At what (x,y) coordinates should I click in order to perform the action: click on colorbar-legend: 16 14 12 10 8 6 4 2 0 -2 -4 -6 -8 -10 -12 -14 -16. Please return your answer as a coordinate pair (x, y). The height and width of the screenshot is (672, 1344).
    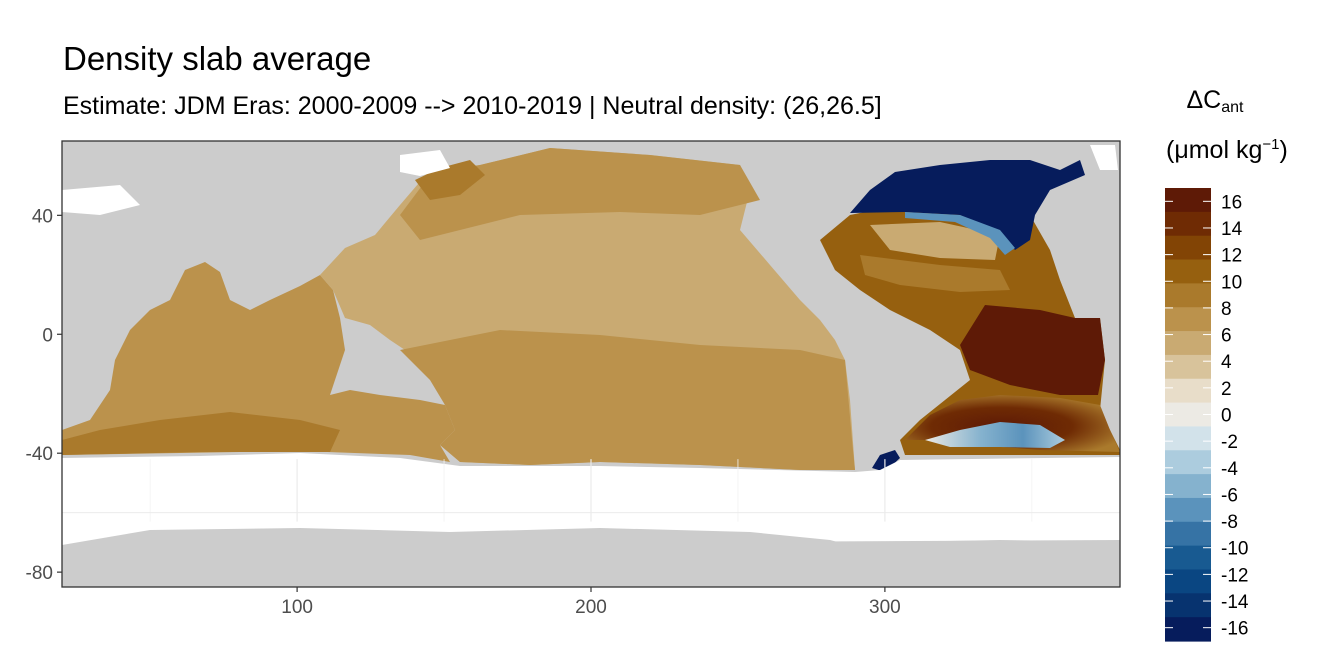
    Looking at the image, I should click on (1207, 415).